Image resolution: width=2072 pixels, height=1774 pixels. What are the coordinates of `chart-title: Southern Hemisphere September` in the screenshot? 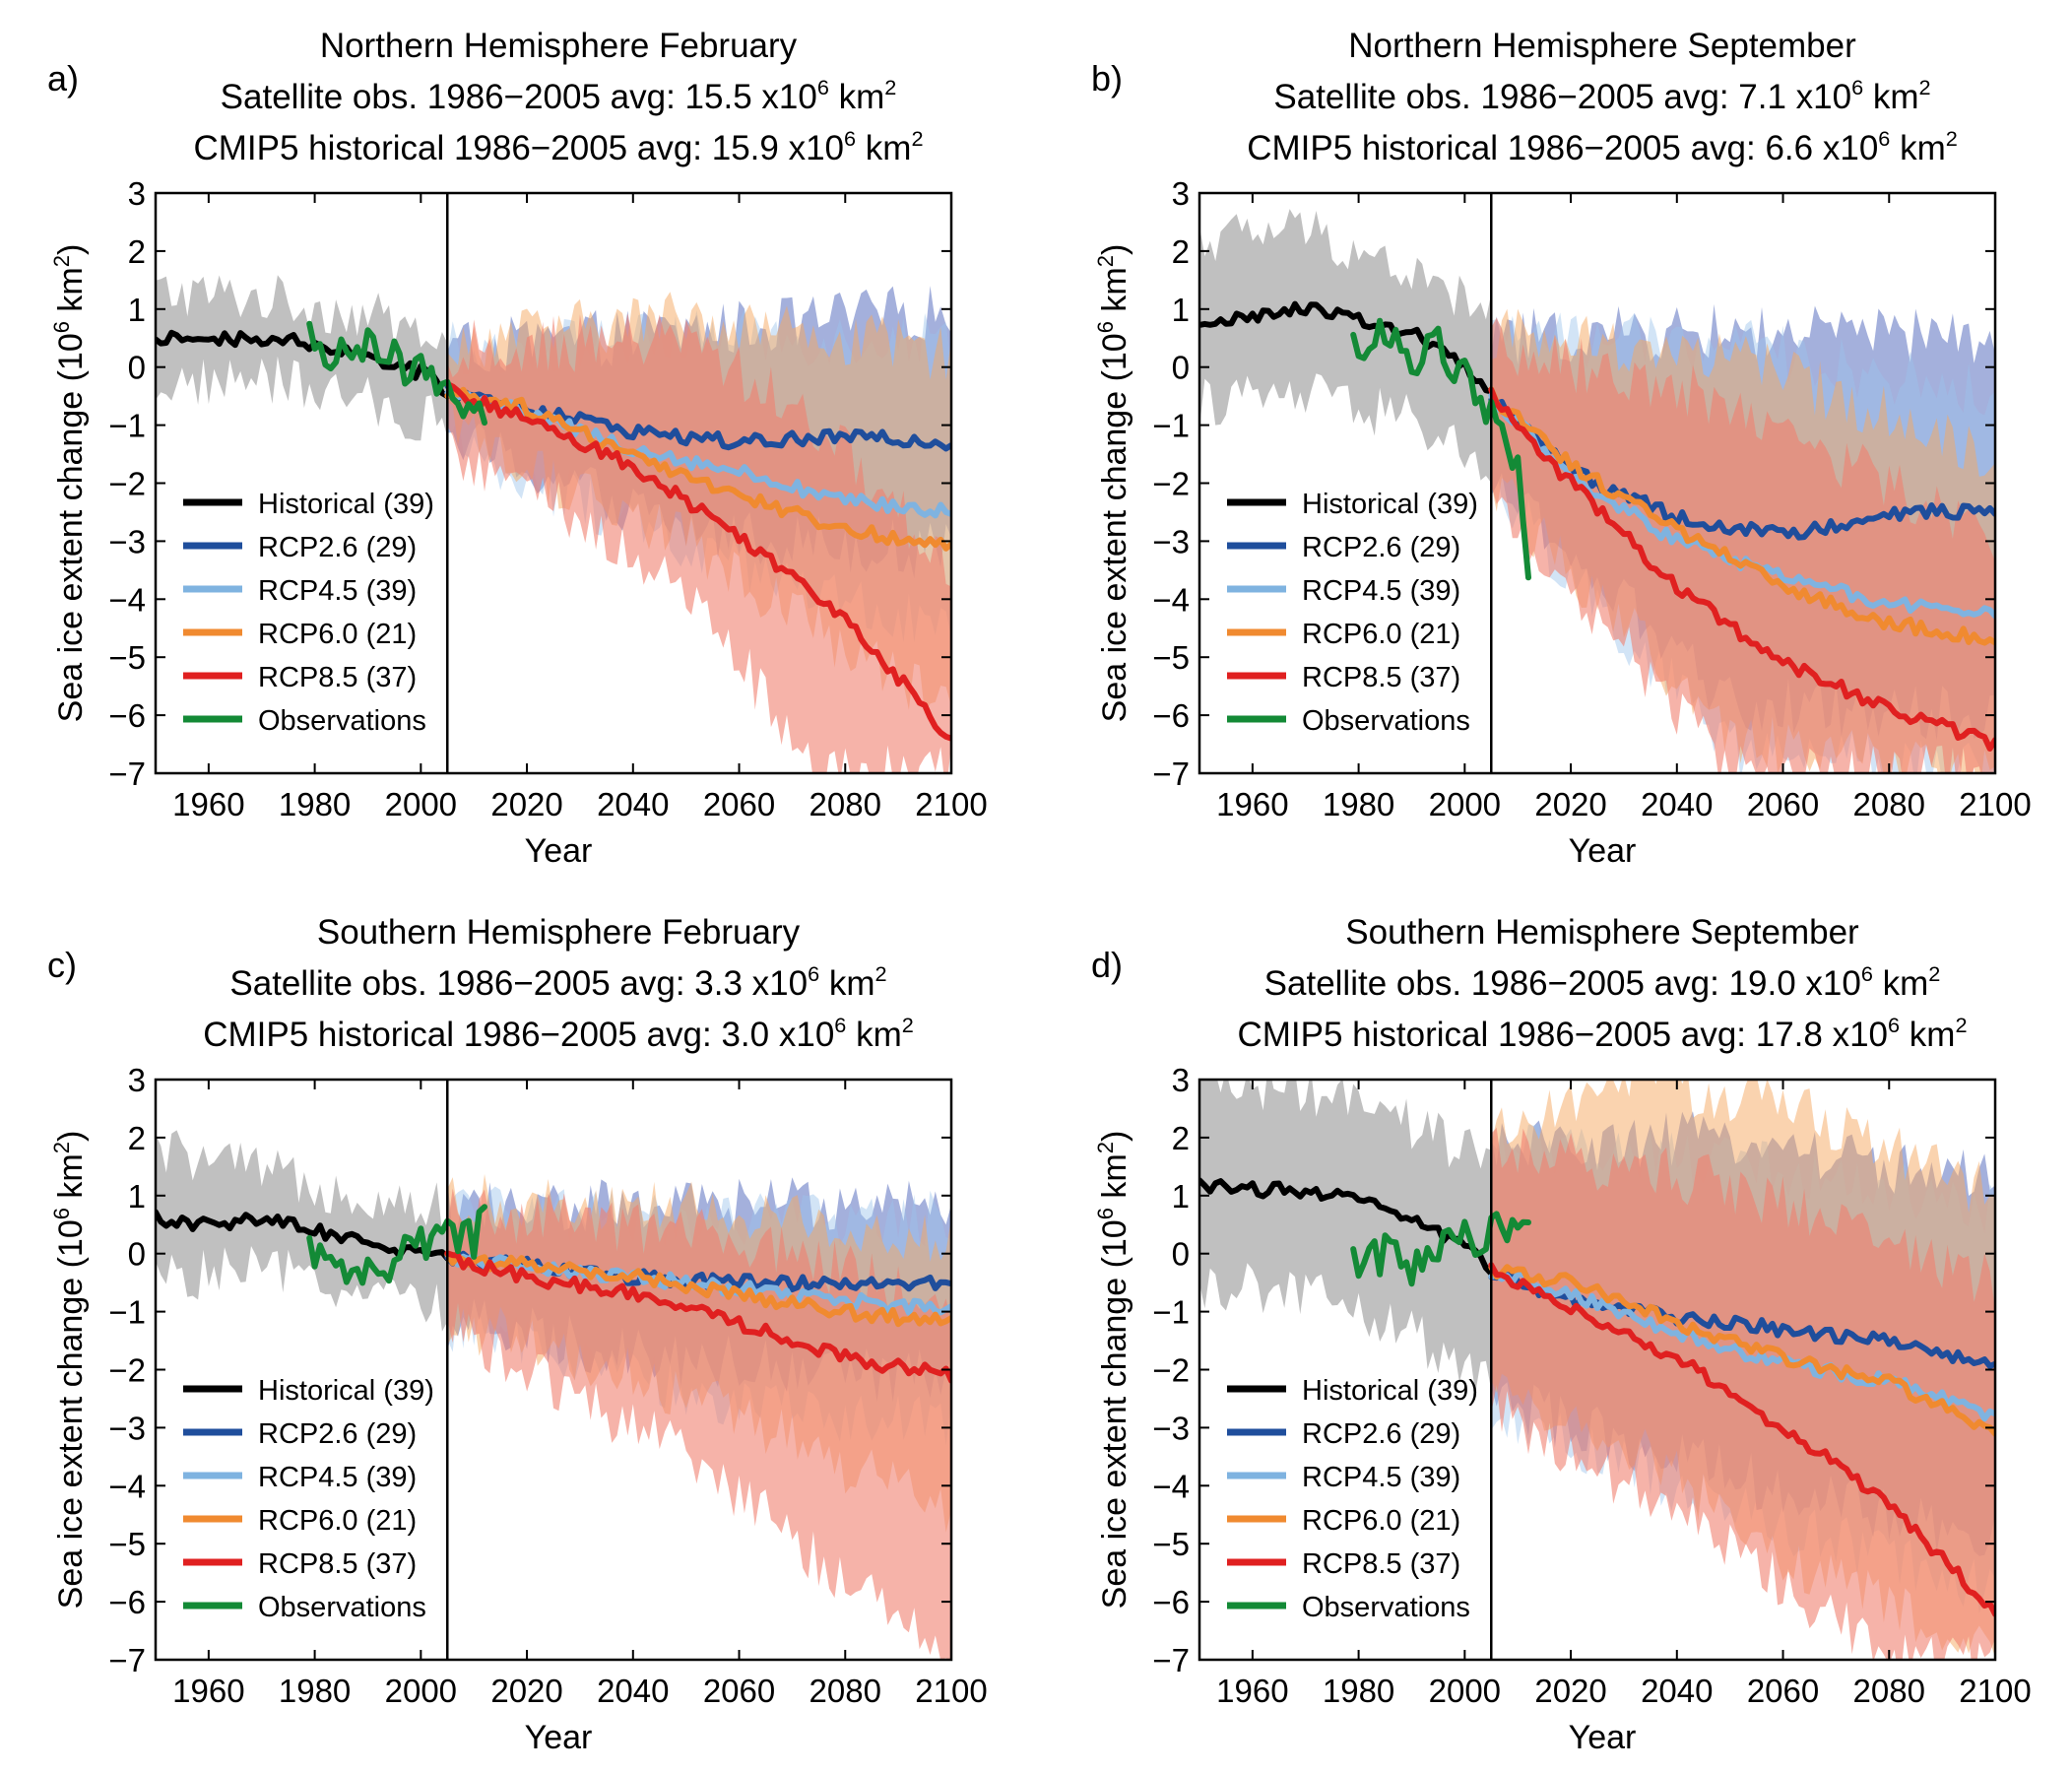 It's located at (1602, 932).